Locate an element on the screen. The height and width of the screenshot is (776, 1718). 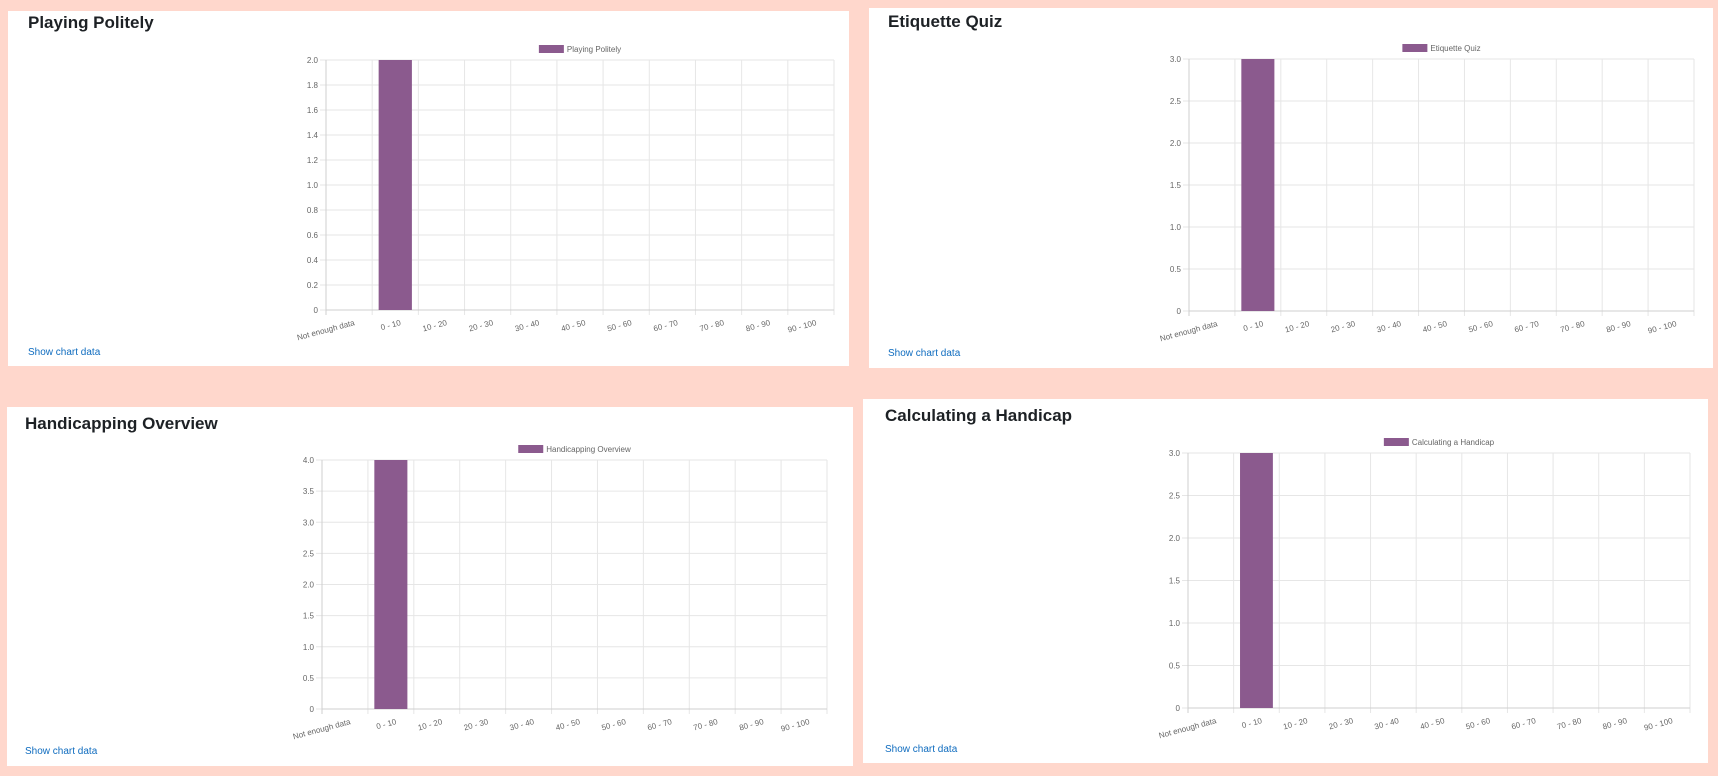
chart-legend: Playing Politely is located at coordinates (579, 49).